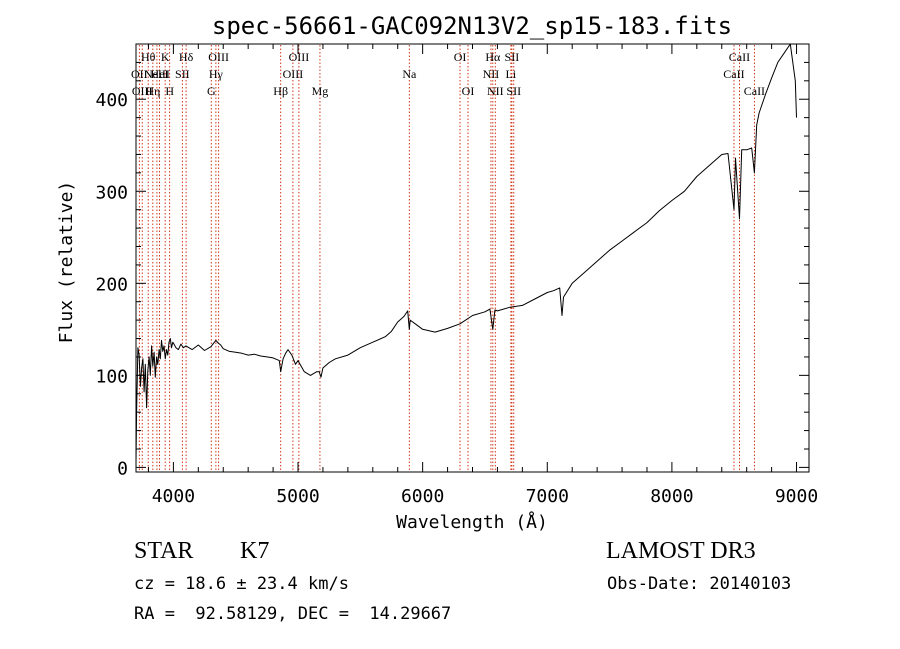 This screenshot has width=900, height=649. What do you see at coordinates (165, 57) in the screenshot?
I see `line-label-k: K` at bounding box center [165, 57].